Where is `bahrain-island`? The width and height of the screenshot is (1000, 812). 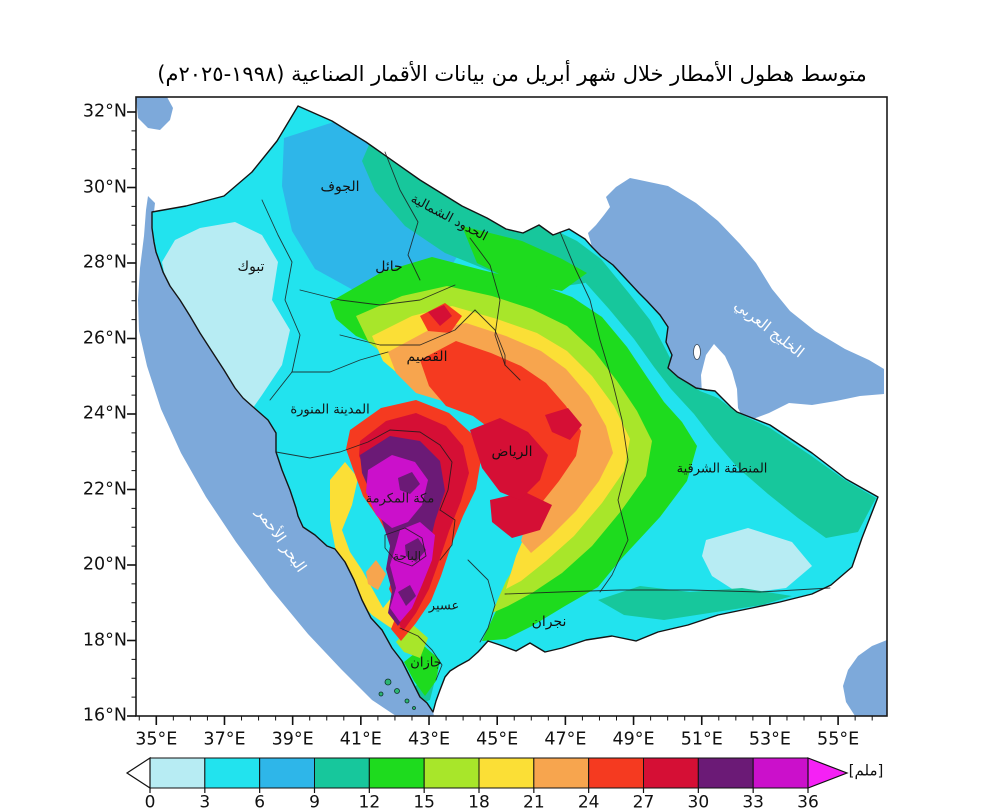
bahrain-island is located at coordinates (697, 352).